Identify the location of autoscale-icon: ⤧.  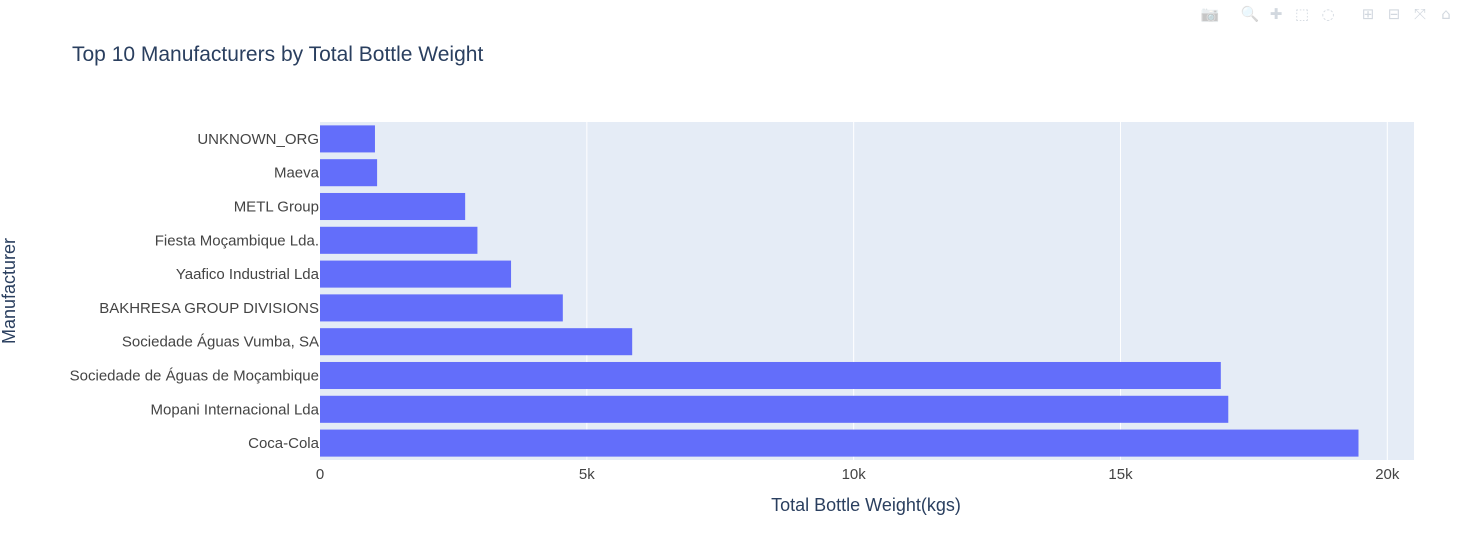
(1419, 14).